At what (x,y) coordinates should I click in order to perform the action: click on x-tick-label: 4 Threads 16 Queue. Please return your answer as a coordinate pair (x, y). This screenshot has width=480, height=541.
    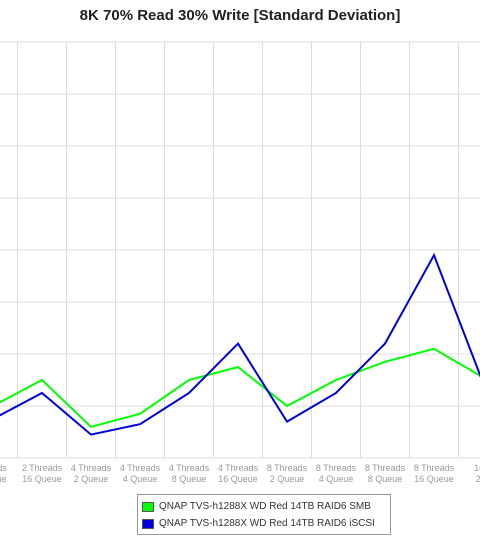
    Looking at the image, I should click on (238, 473).